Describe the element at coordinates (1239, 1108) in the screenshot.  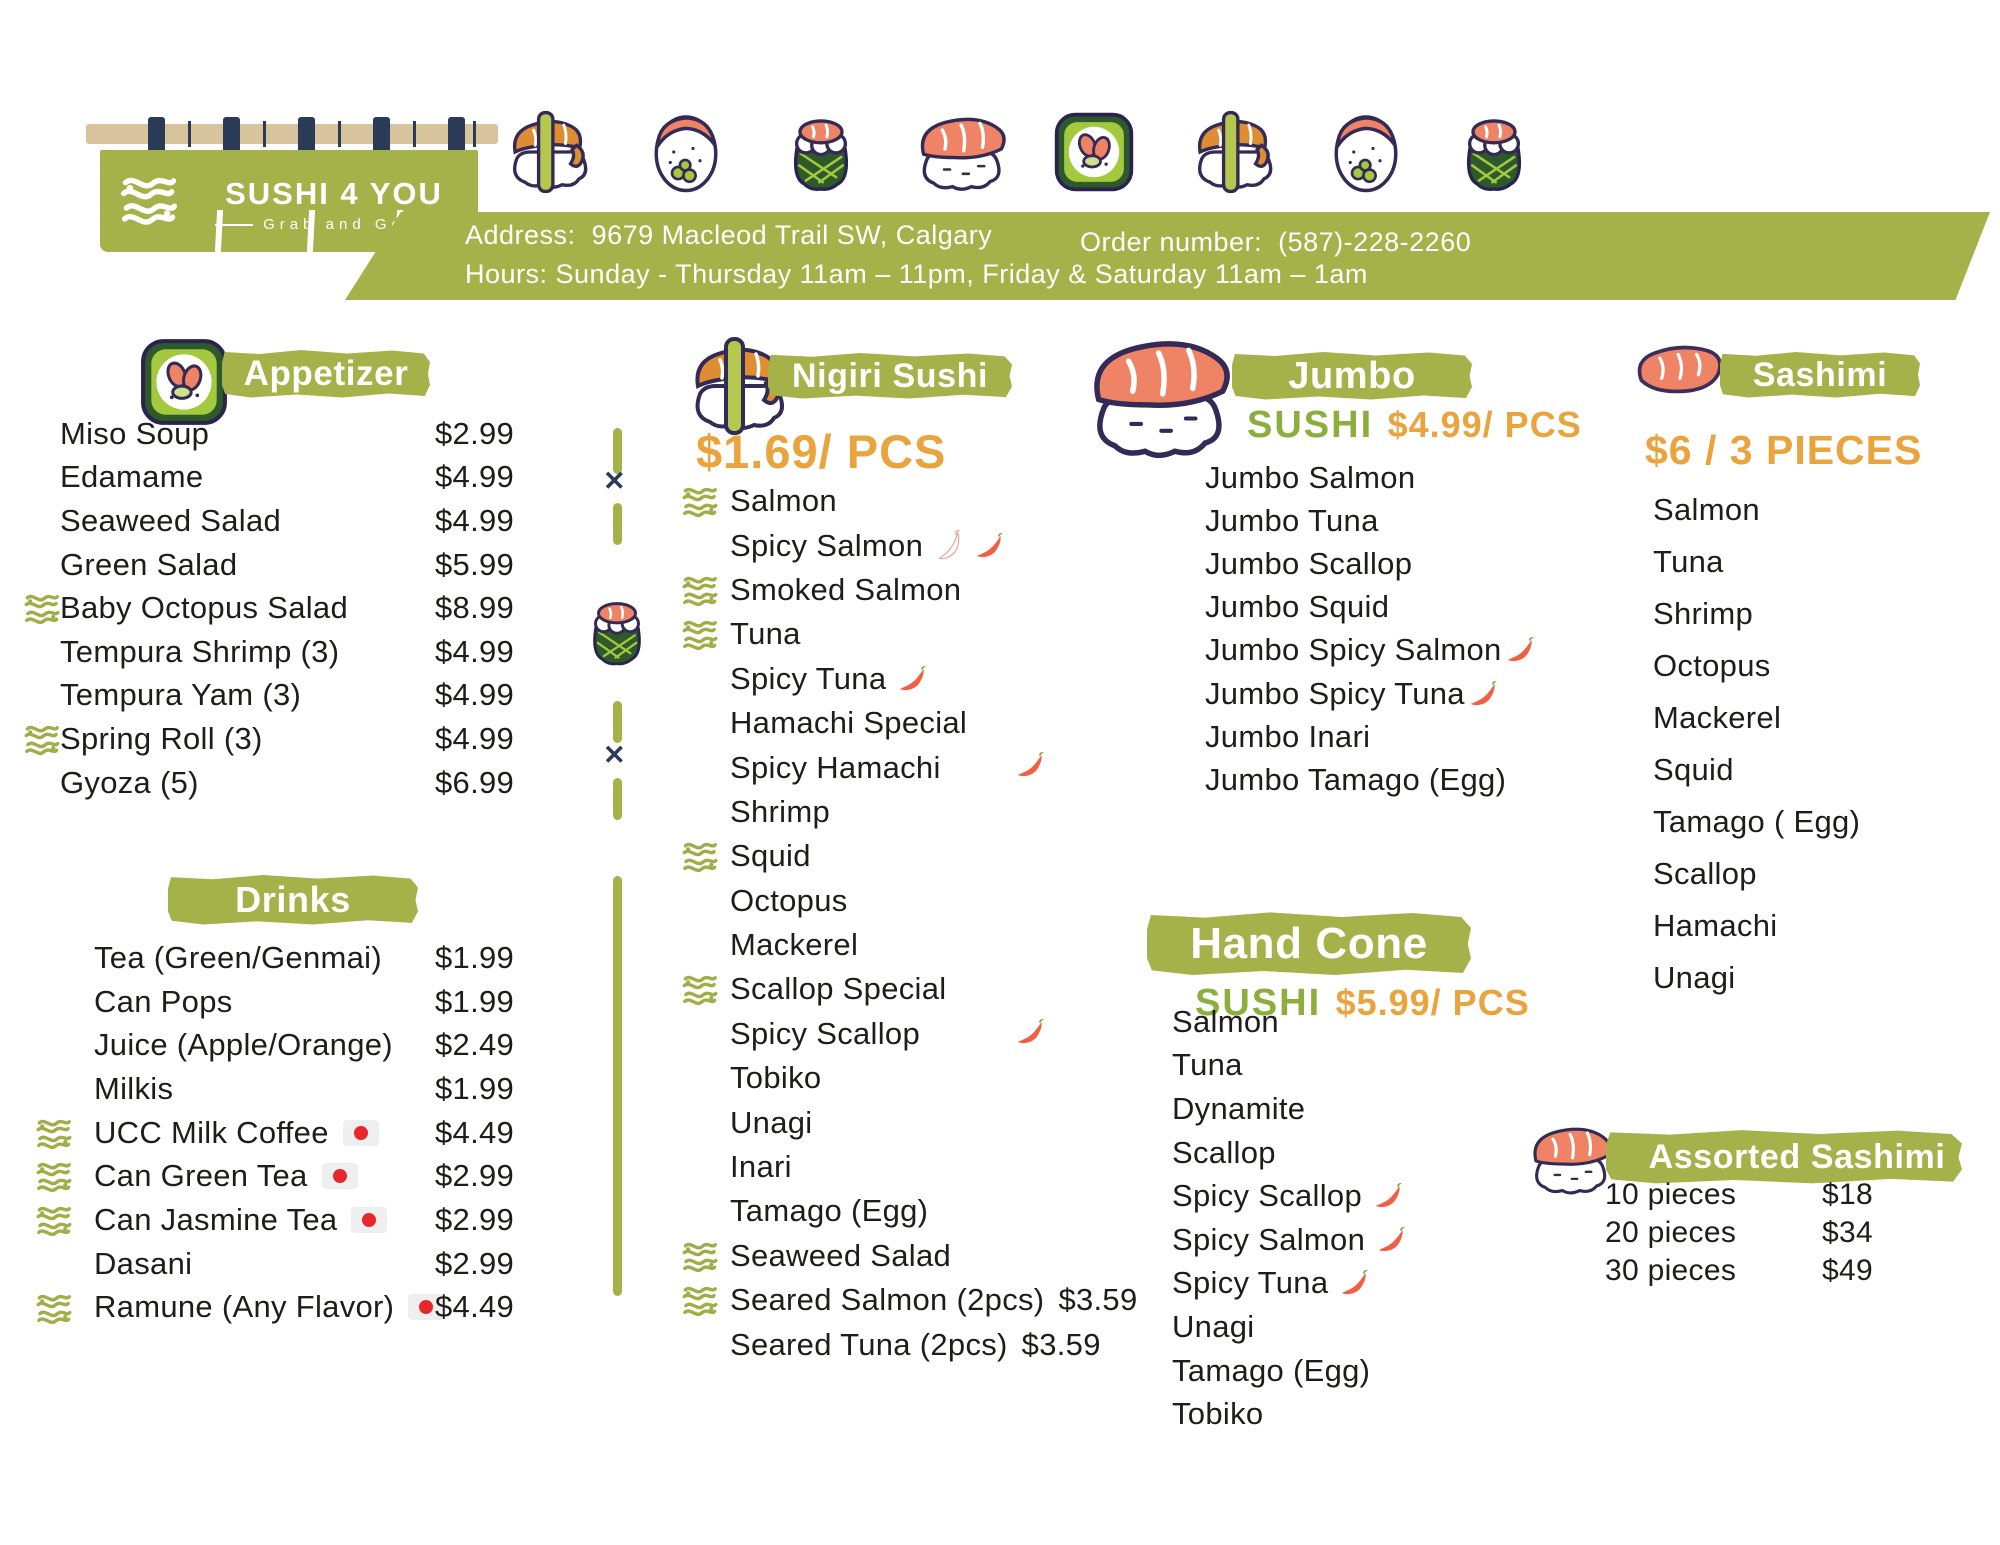
I see `menu-item: Dynamite` at that location.